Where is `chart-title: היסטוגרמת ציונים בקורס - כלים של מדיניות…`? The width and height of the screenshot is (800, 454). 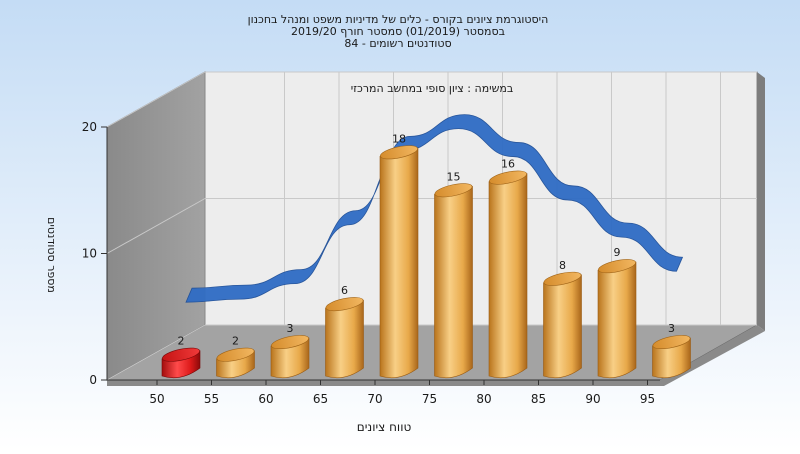
chart-title: היסטוגרמת ציונים בקורס - כלים של מדיניות… is located at coordinates (398, 31).